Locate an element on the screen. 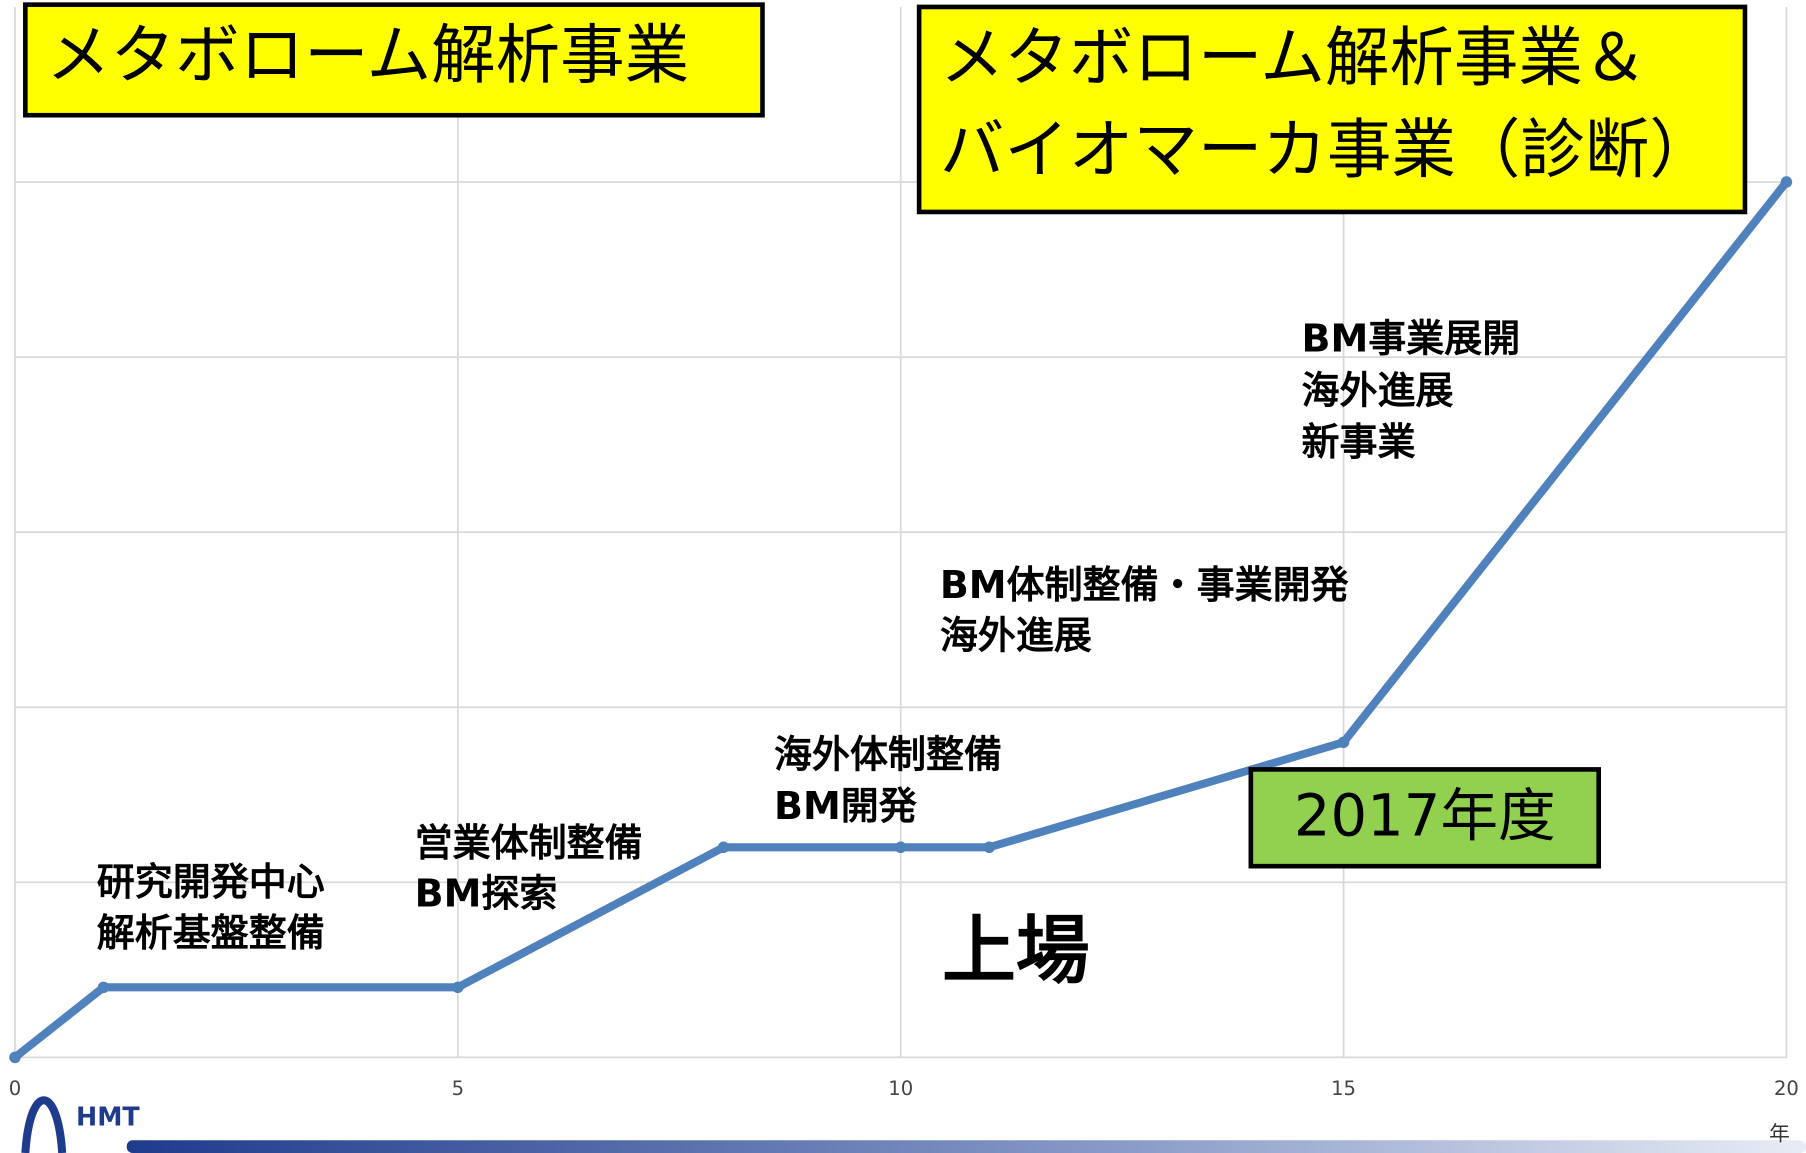 The width and height of the screenshot is (1806, 1153). box-label: メタボローム解析事業 is located at coordinates (367, 56).